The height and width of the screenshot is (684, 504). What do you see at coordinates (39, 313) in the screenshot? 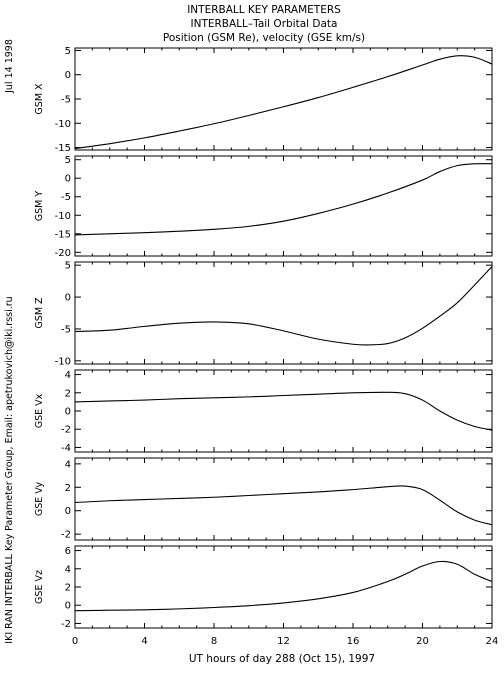
I see `y-axis-label: GSM Z` at bounding box center [39, 313].